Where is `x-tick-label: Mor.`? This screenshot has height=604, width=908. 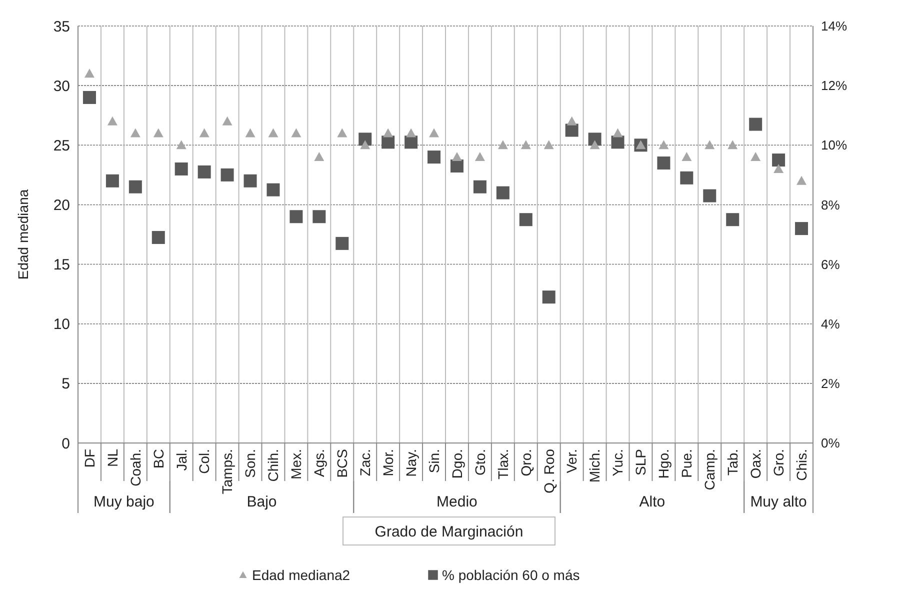 x-tick-label: Mor. is located at coordinates (388, 462).